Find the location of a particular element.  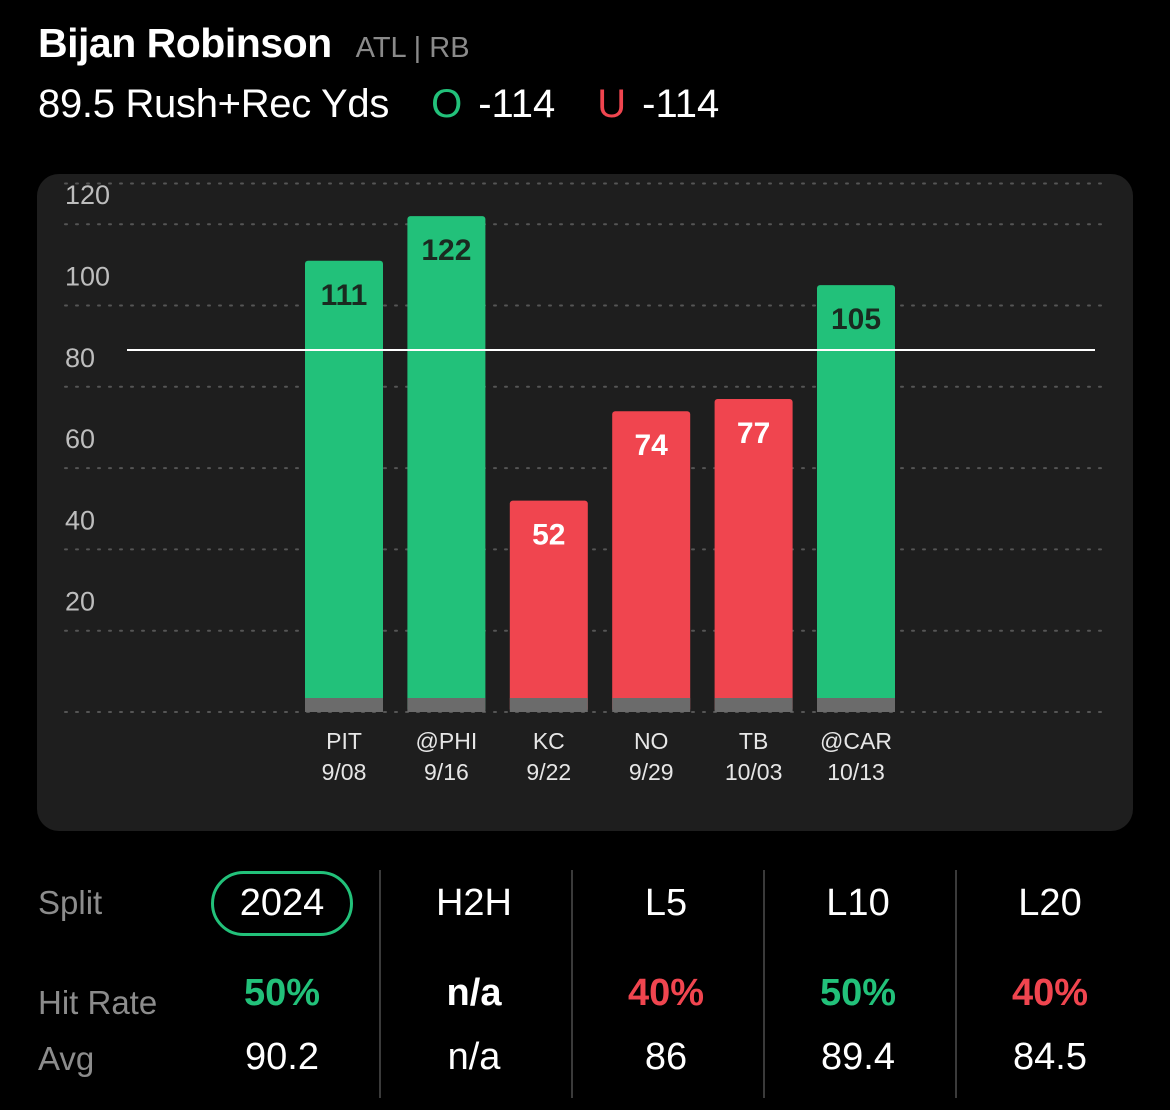

line-row: 89.5 Rush+Rec Yds O -114 U -114 is located at coordinates (378, 104).